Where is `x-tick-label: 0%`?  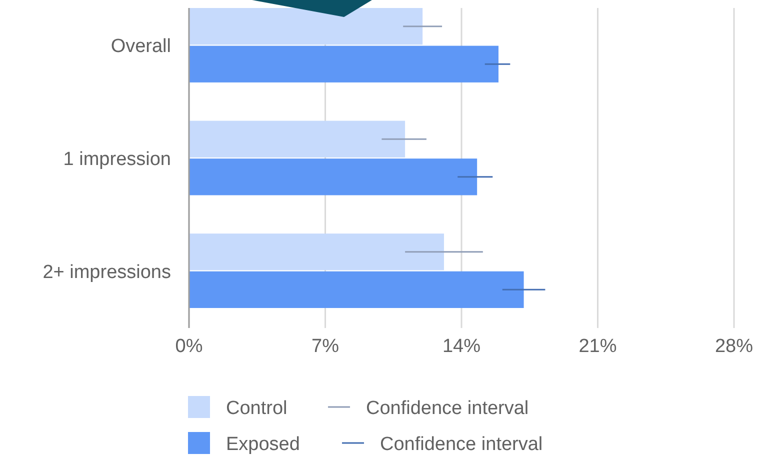
x-tick-label: 0% is located at coordinates (189, 346).